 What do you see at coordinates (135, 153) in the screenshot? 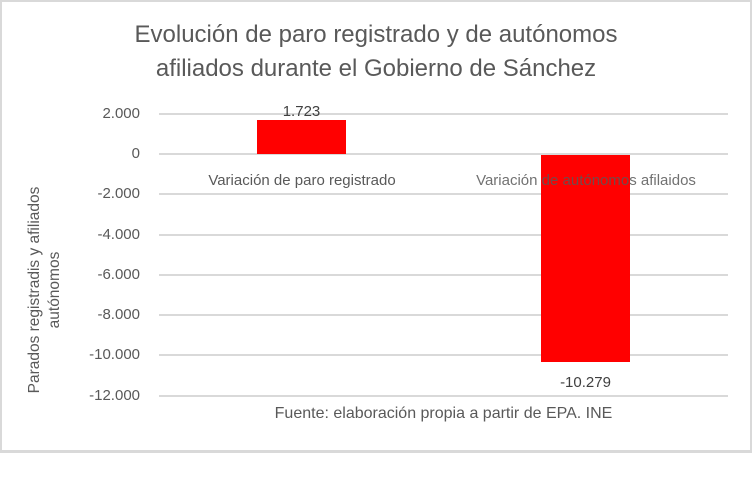
I see `y-tick: 0` at bounding box center [135, 153].